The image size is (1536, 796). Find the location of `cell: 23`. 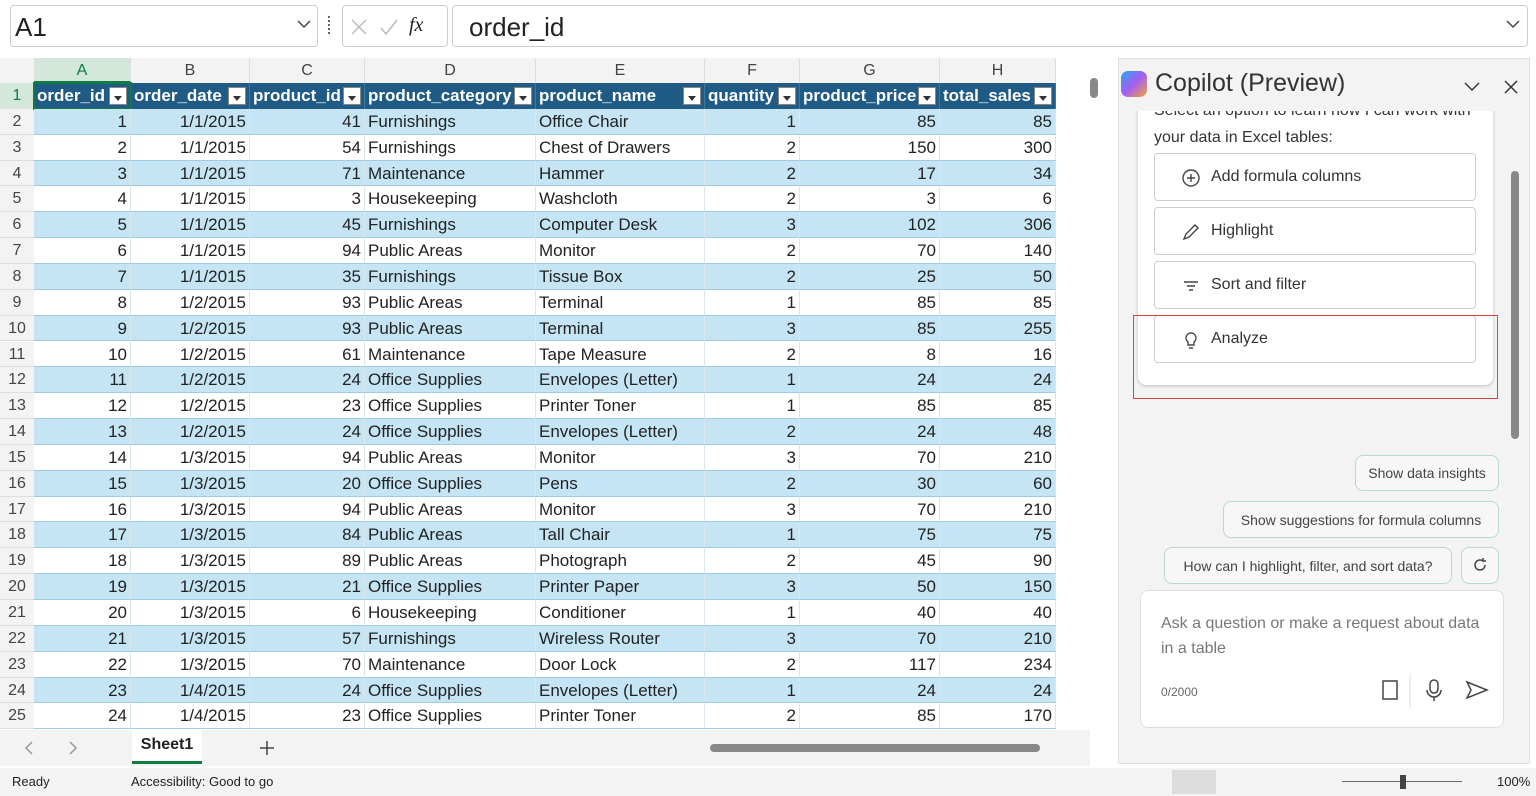

cell: 23 is located at coordinates (82, 690).